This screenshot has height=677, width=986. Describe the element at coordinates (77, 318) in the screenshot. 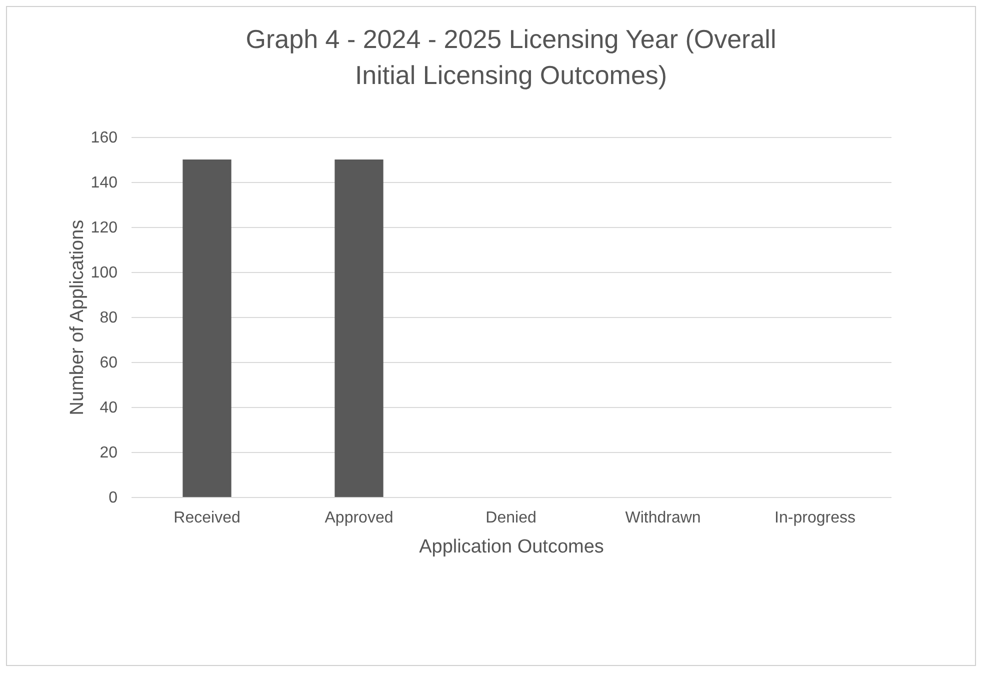

I see `y-axis-title: Number of Applications` at that location.